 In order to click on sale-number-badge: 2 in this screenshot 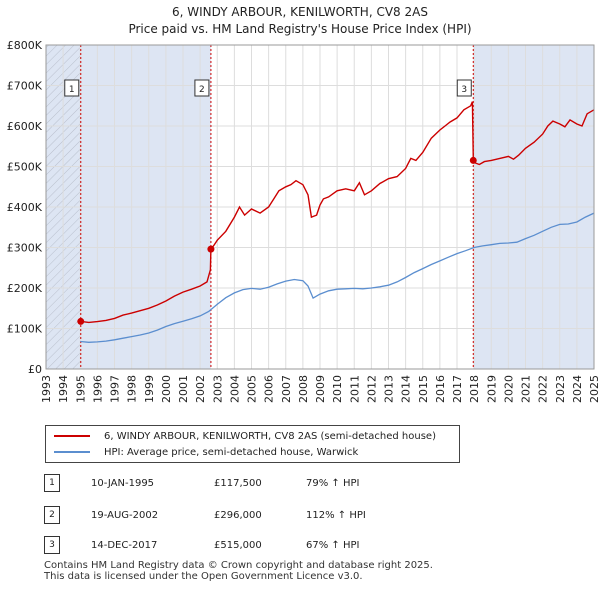, I will do `click(52, 515)`.